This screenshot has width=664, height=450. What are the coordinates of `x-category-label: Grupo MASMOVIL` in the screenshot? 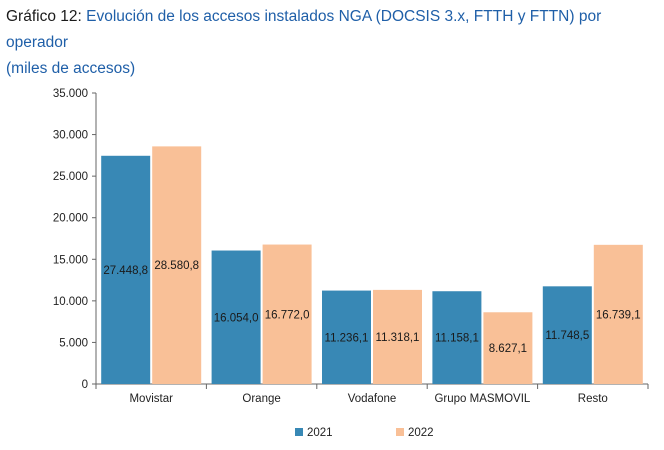 It's located at (482, 399).